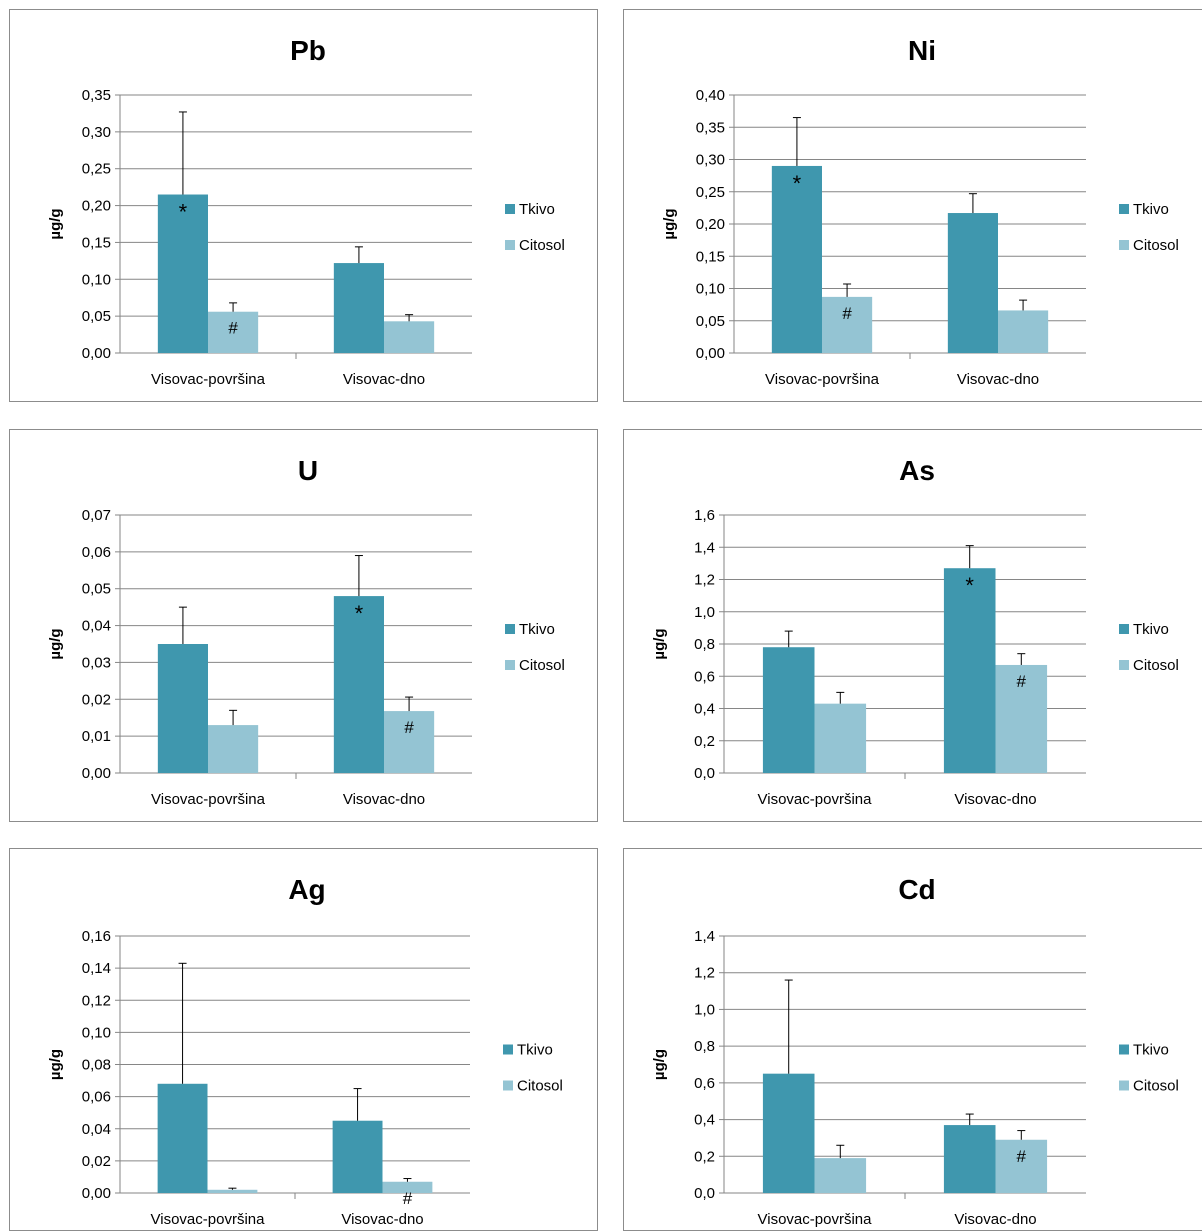  Describe the element at coordinates (96, 242) in the screenshot. I see `y-tick-label: 0,15` at that location.